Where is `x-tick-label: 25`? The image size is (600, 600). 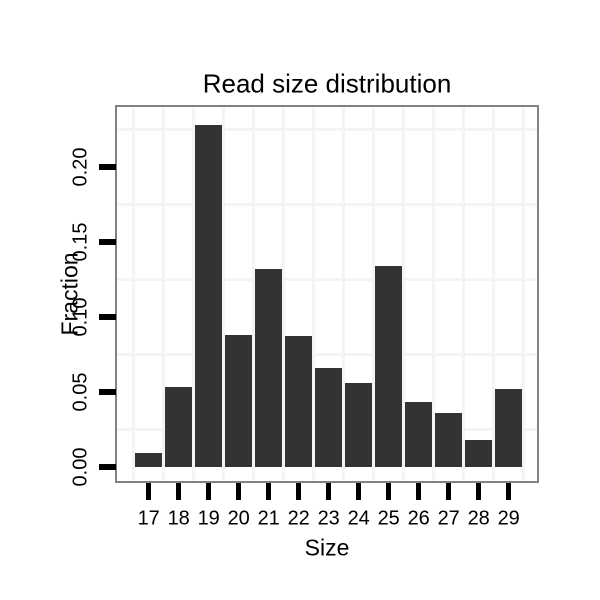
x-tick-label: 25 is located at coordinates (388, 518).